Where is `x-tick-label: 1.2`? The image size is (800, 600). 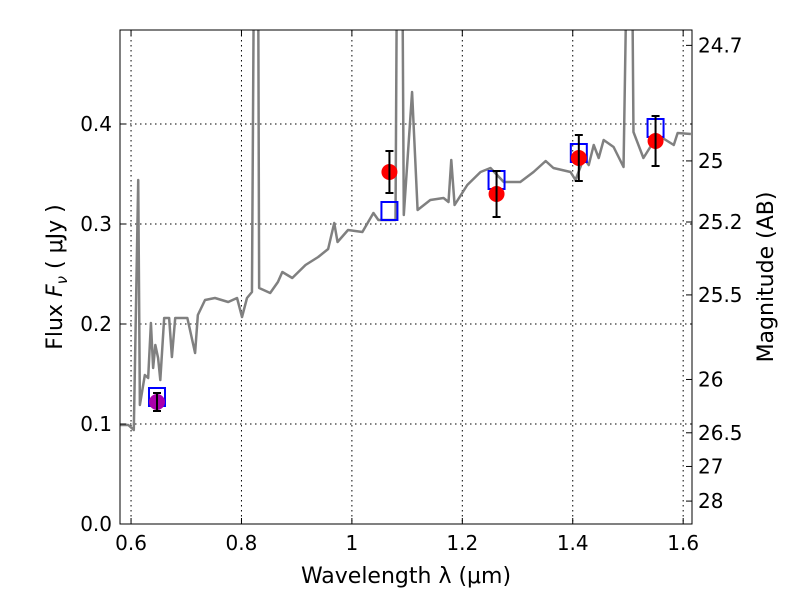
x-tick-label: 1.2 is located at coordinates (462, 543).